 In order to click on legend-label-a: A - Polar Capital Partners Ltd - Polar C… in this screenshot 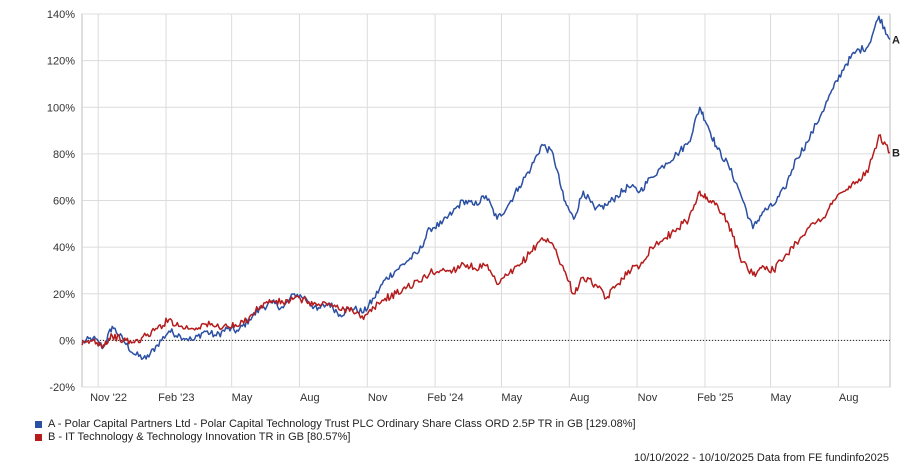, I will do `click(342, 424)`.